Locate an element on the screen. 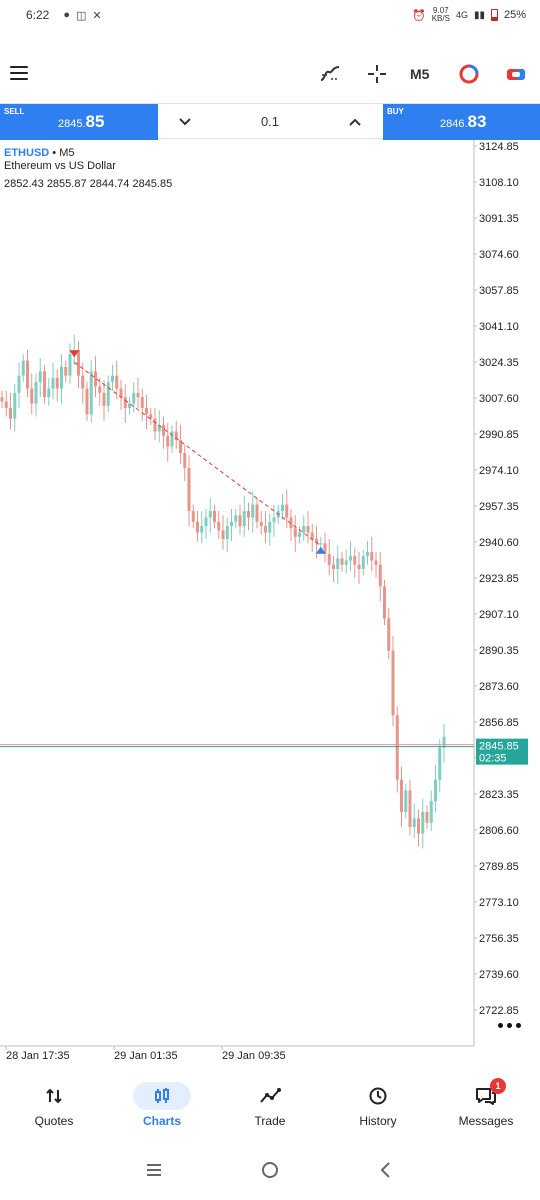  notification-bell-icon: ● is located at coordinates (67, 15).